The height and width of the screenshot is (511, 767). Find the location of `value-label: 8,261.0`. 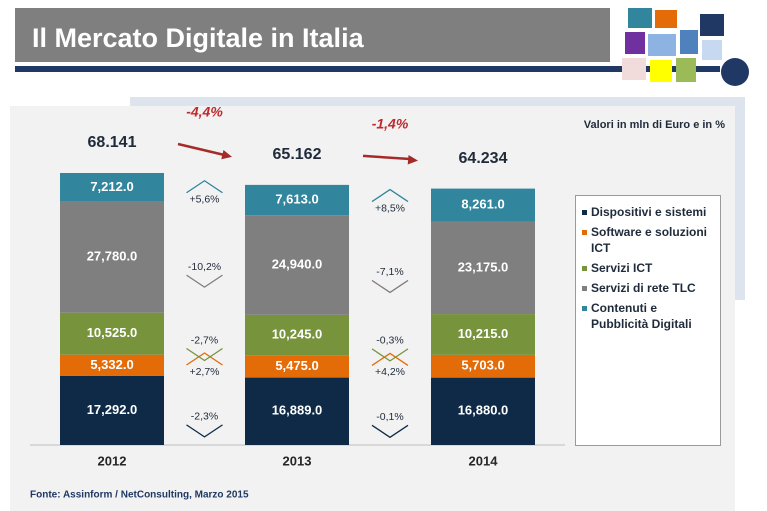

value-label: 8,261.0 is located at coordinates (482, 204).